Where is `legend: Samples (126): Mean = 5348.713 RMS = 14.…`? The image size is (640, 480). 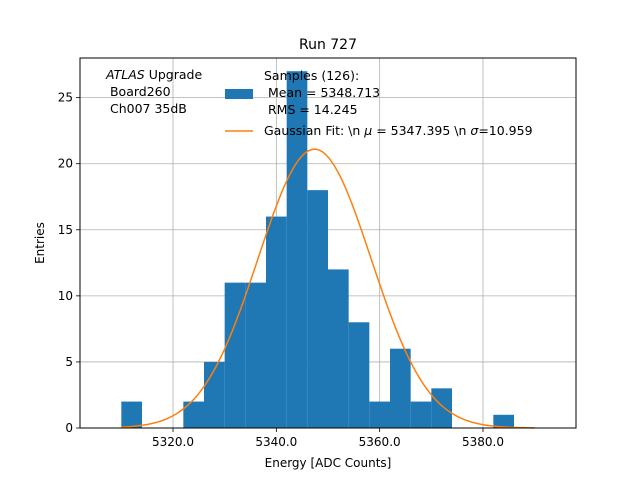 legend: Samples (126): Mean = 5348.713 RMS = 14.… is located at coordinates (379, 103).